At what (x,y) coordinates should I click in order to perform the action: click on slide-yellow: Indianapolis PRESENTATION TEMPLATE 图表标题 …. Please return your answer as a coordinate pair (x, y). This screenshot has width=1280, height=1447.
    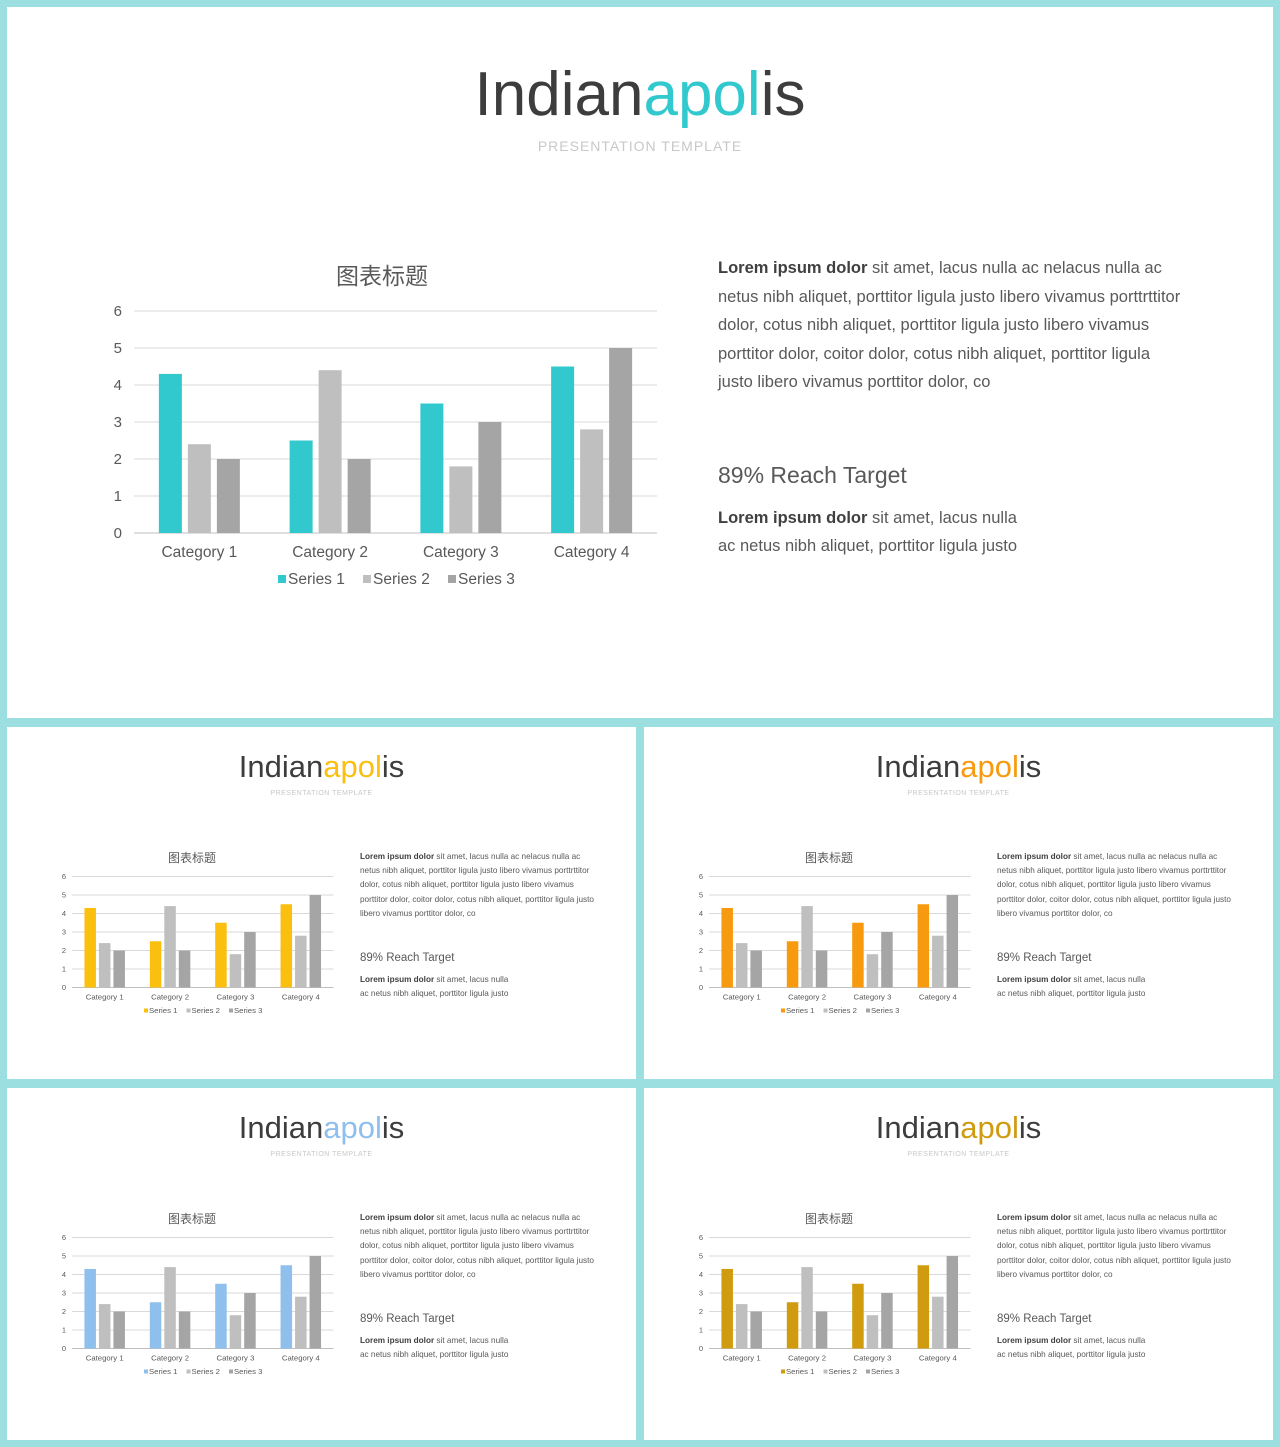
    Looking at the image, I should click on (321, 903).